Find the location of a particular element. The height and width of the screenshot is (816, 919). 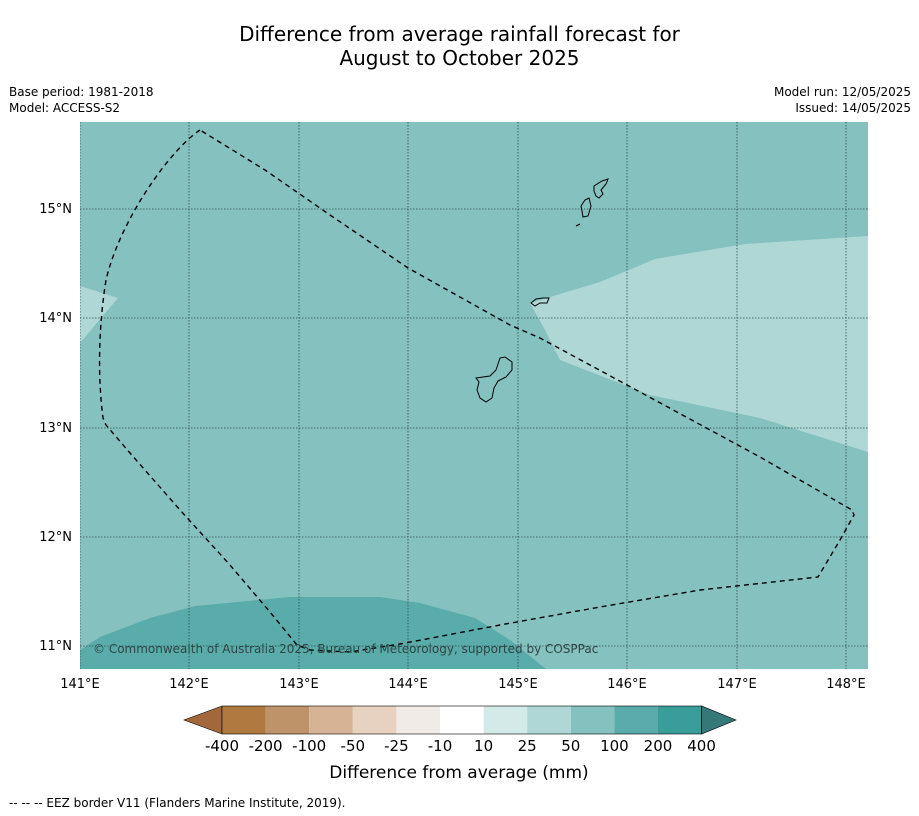

colorbar-tick-label: -400 is located at coordinates (222, 746).